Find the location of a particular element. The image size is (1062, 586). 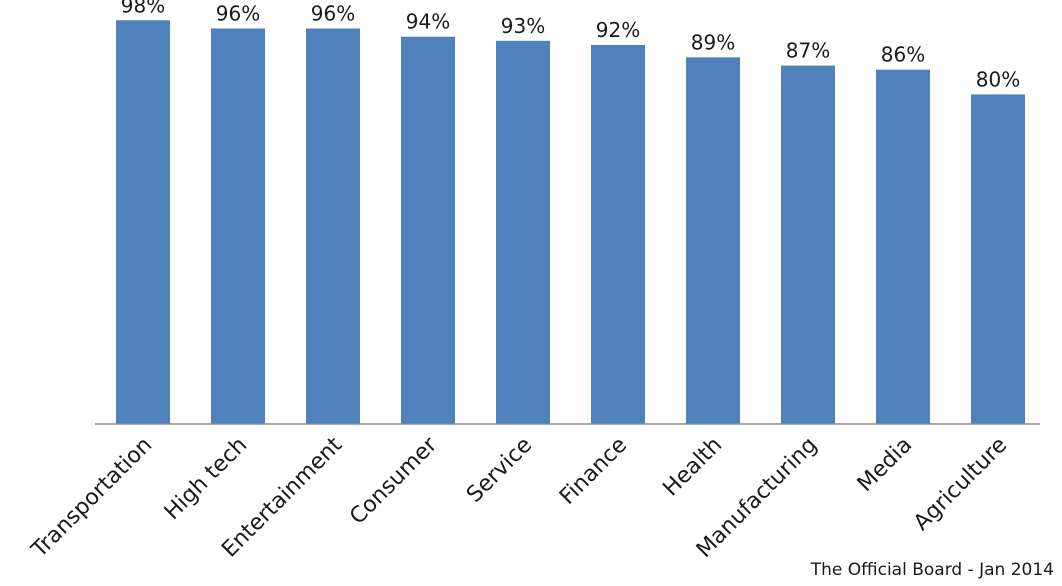

tick-label-consumer: Consumer is located at coordinates (394, 481).